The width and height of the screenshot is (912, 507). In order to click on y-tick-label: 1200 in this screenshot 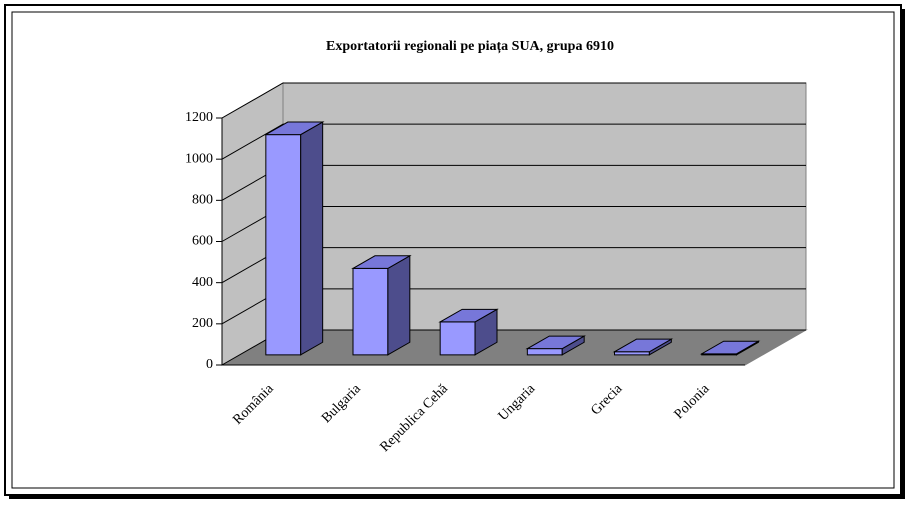, I will do `click(199, 117)`.